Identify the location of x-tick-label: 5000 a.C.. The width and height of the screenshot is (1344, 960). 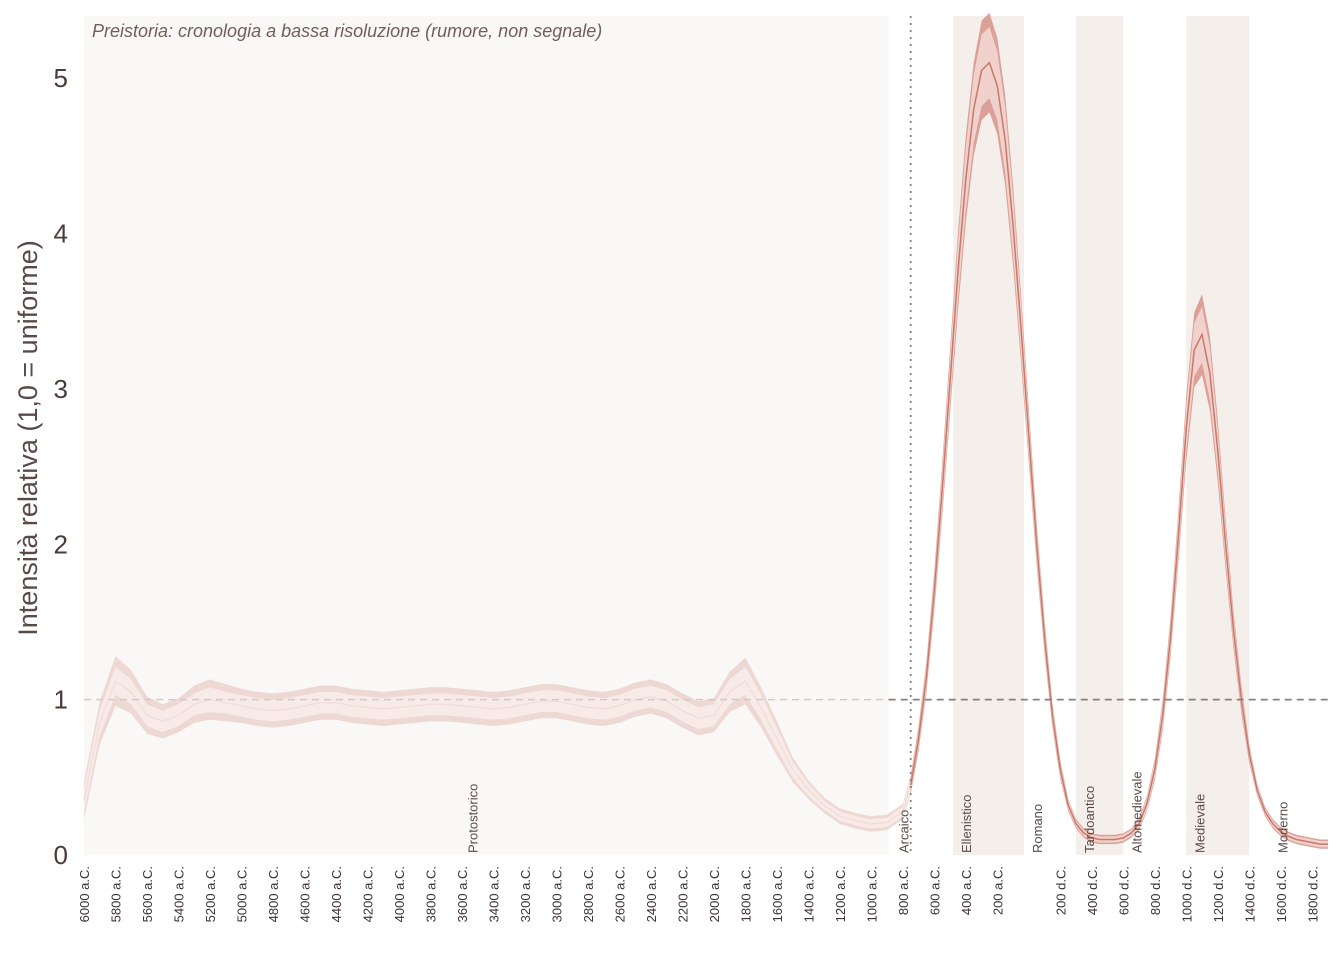
(242, 894).